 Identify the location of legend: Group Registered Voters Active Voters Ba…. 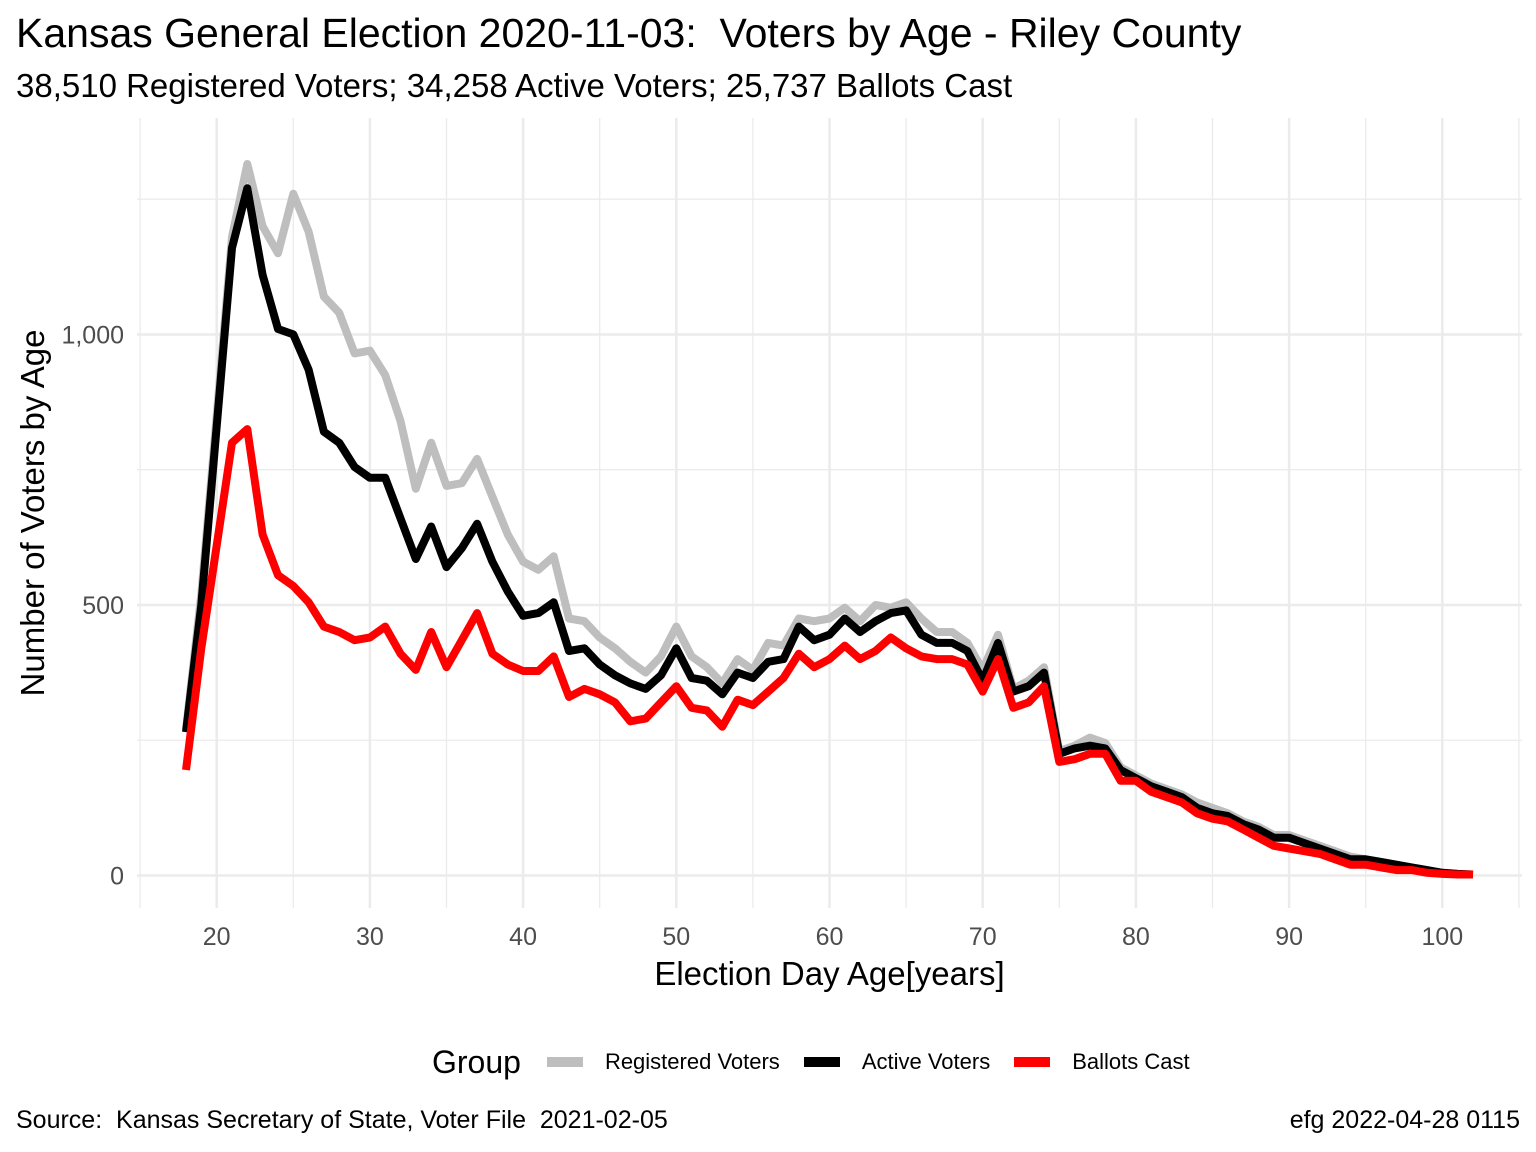
(823, 1062).